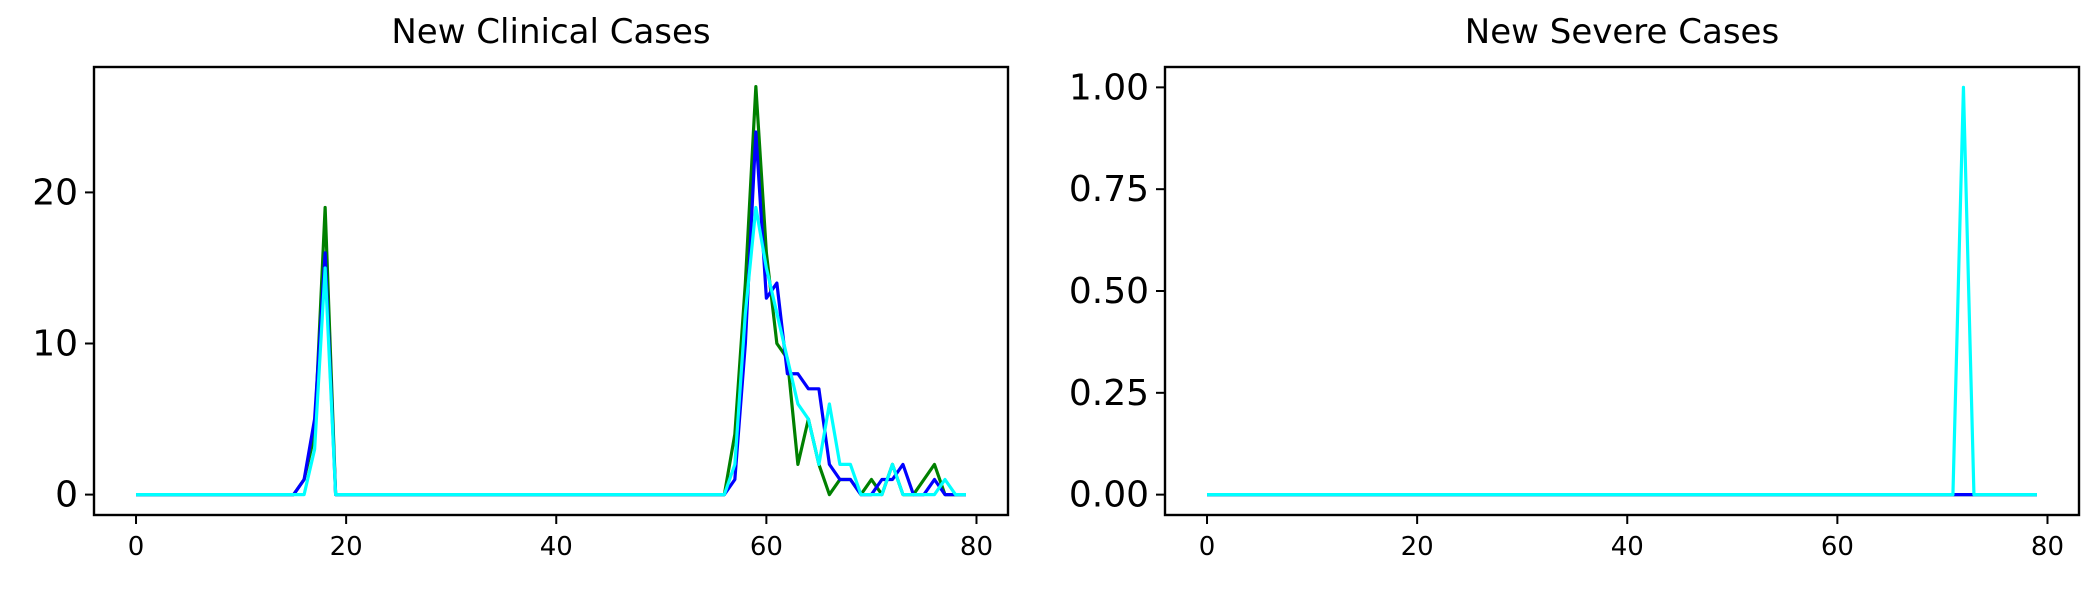 This screenshot has height=594, width=2096. I want to click on y-tick-label: 0.25, so click(1109, 393).